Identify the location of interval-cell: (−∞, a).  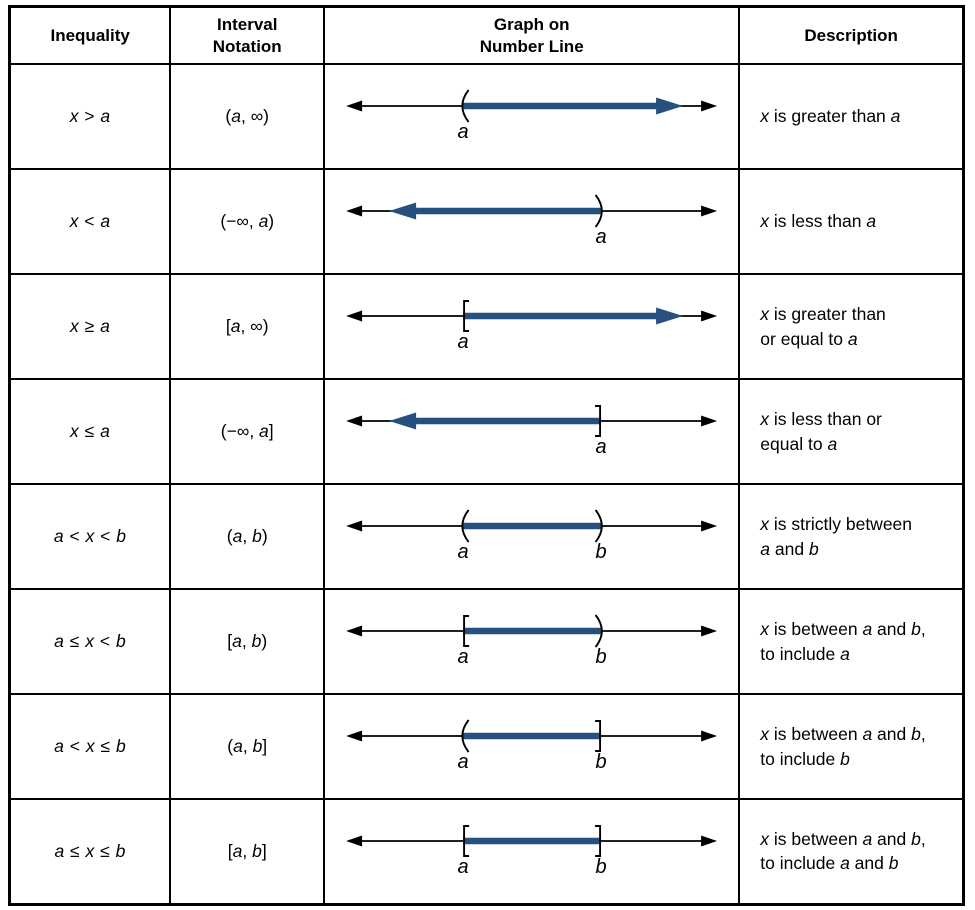
(247, 221).